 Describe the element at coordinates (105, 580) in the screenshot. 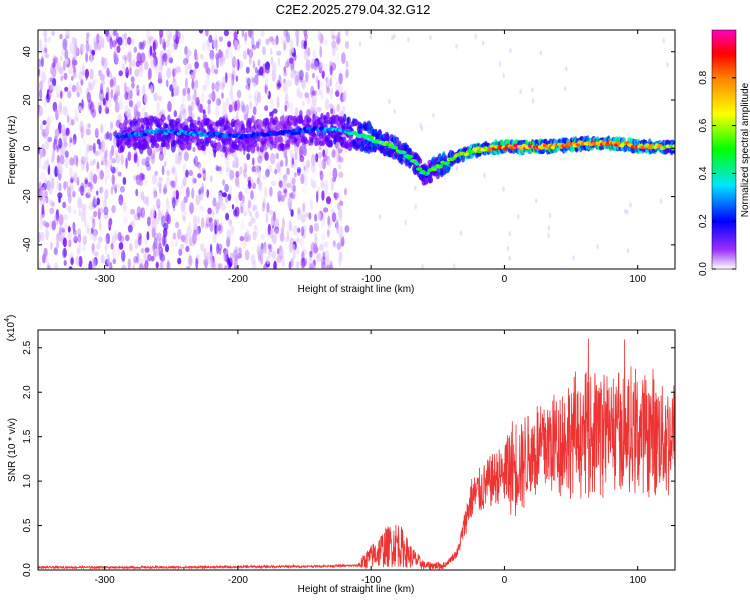

I see `snr-x-tick-label: -300` at that location.